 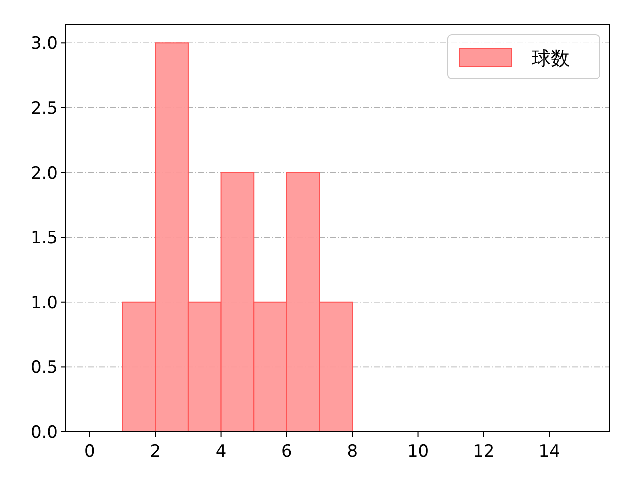 I want to click on x-tick-label: 4, so click(x=221, y=452).